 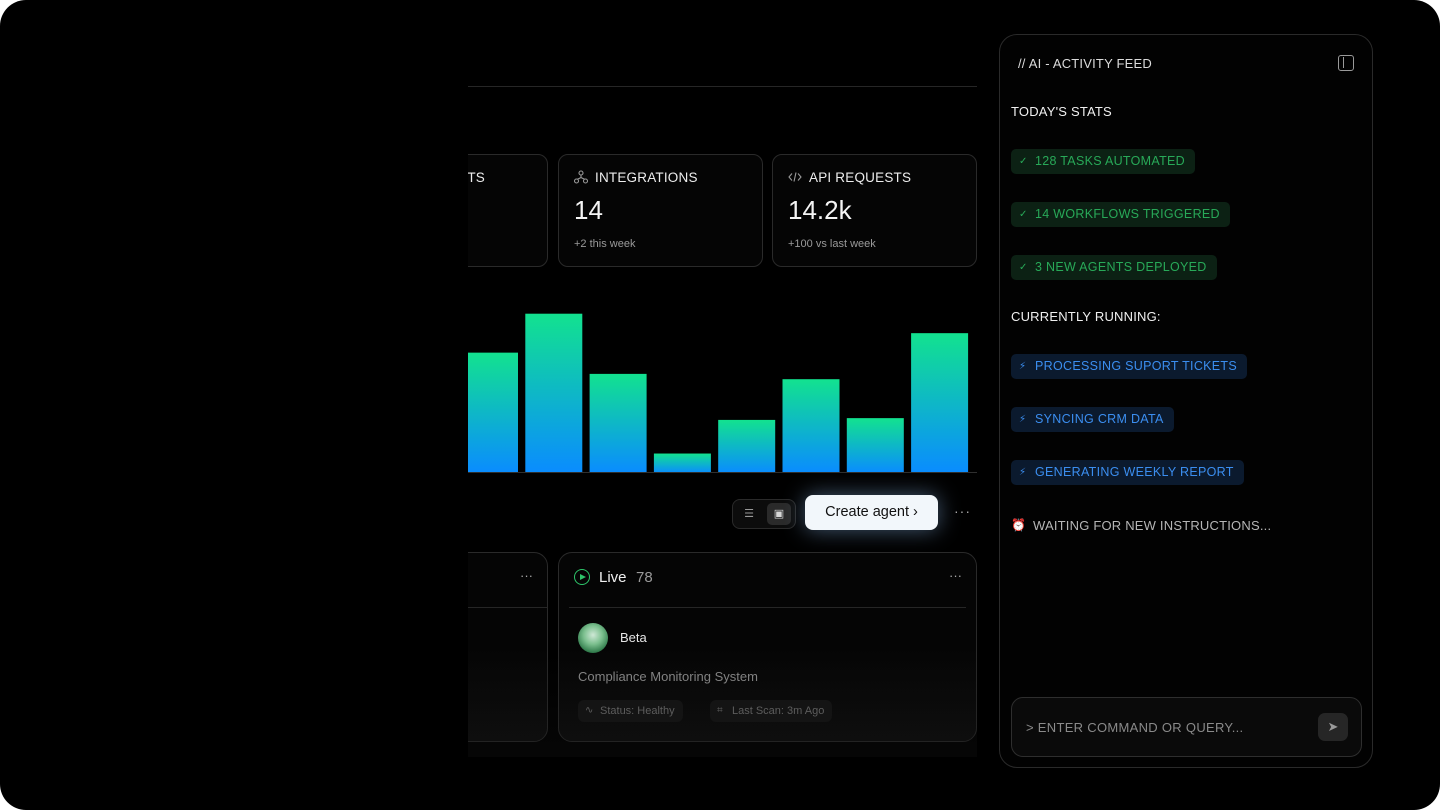 I want to click on create-agent-button: Create agent ›, so click(x=871, y=512).